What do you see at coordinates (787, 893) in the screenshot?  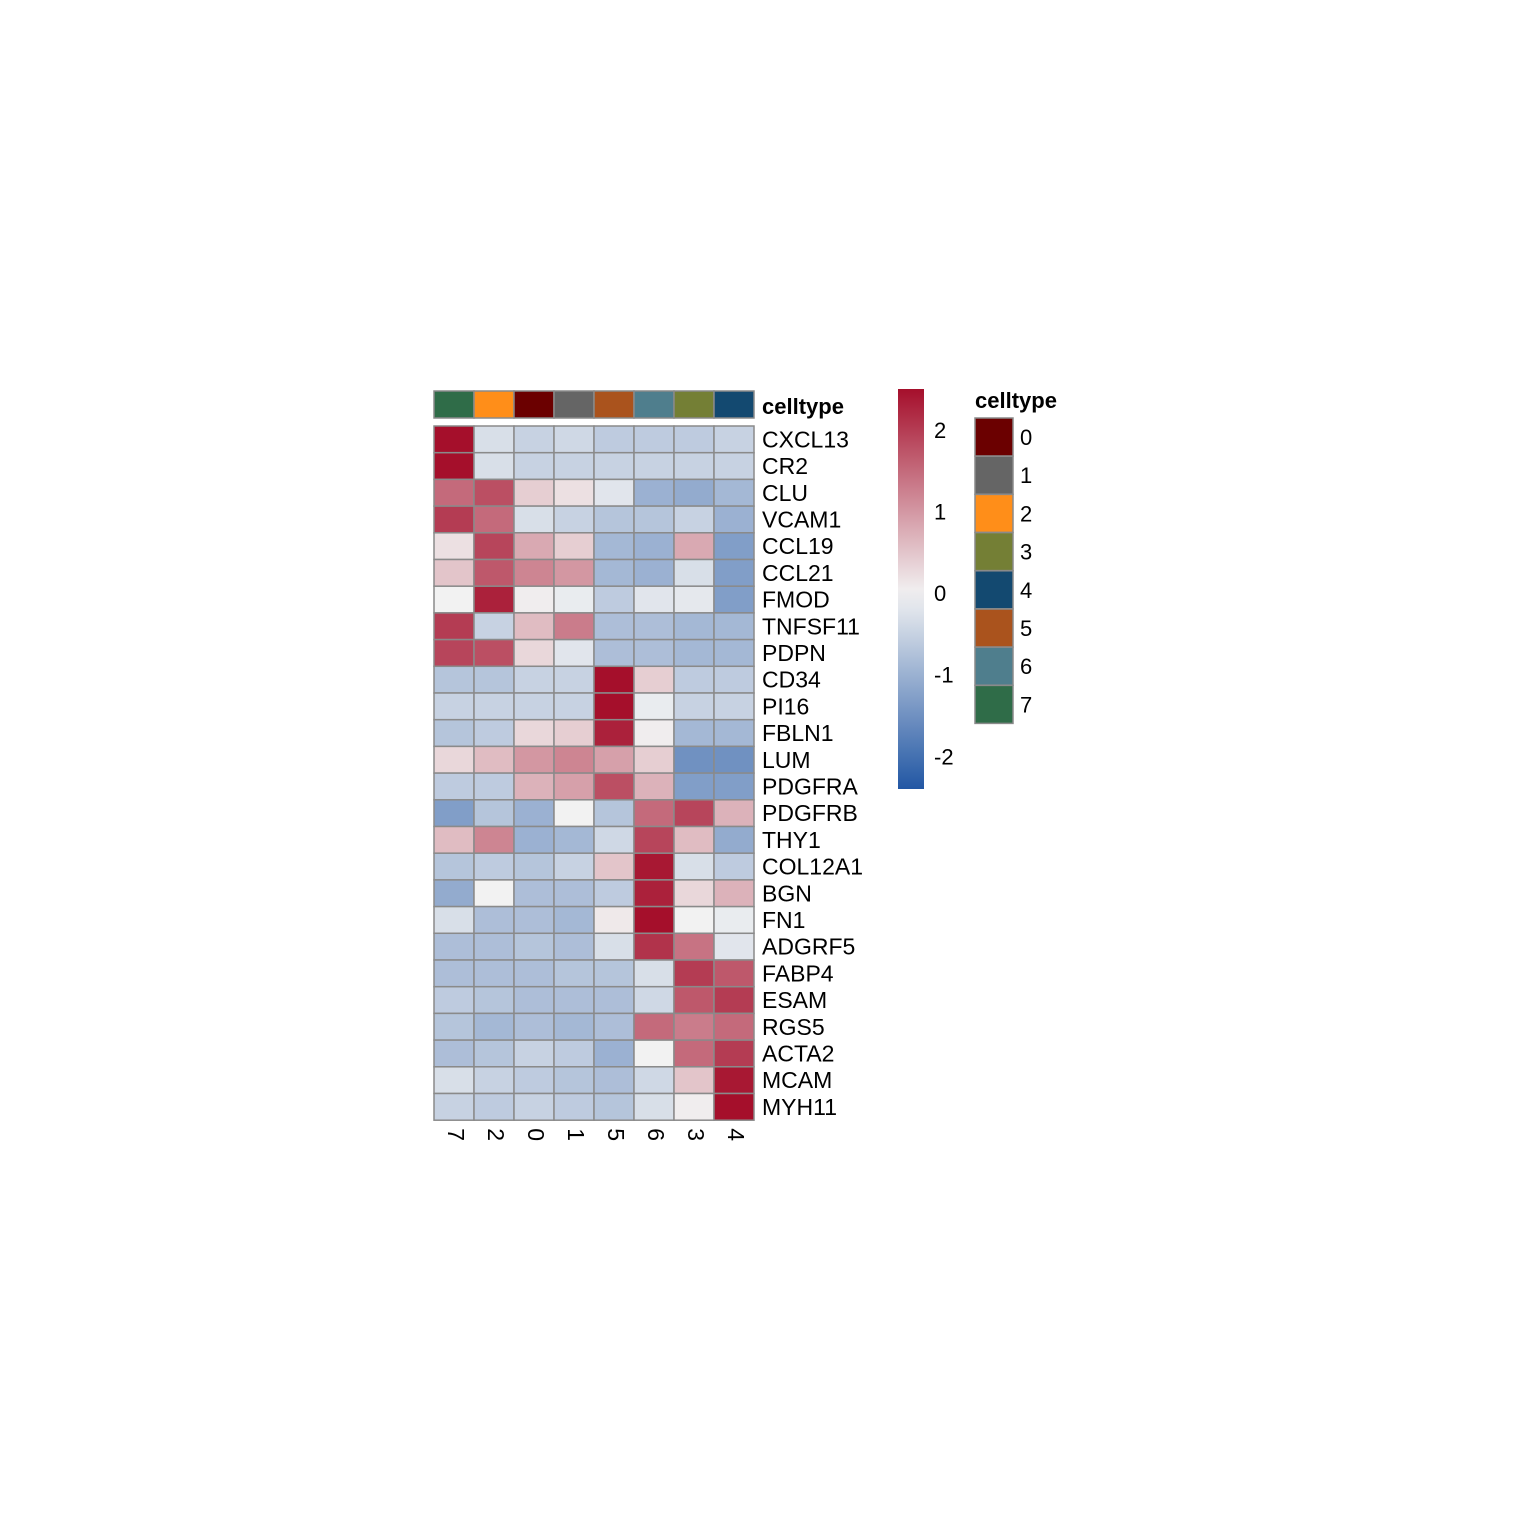 I see `row-label-BGN: BGN` at bounding box center [787, 893].